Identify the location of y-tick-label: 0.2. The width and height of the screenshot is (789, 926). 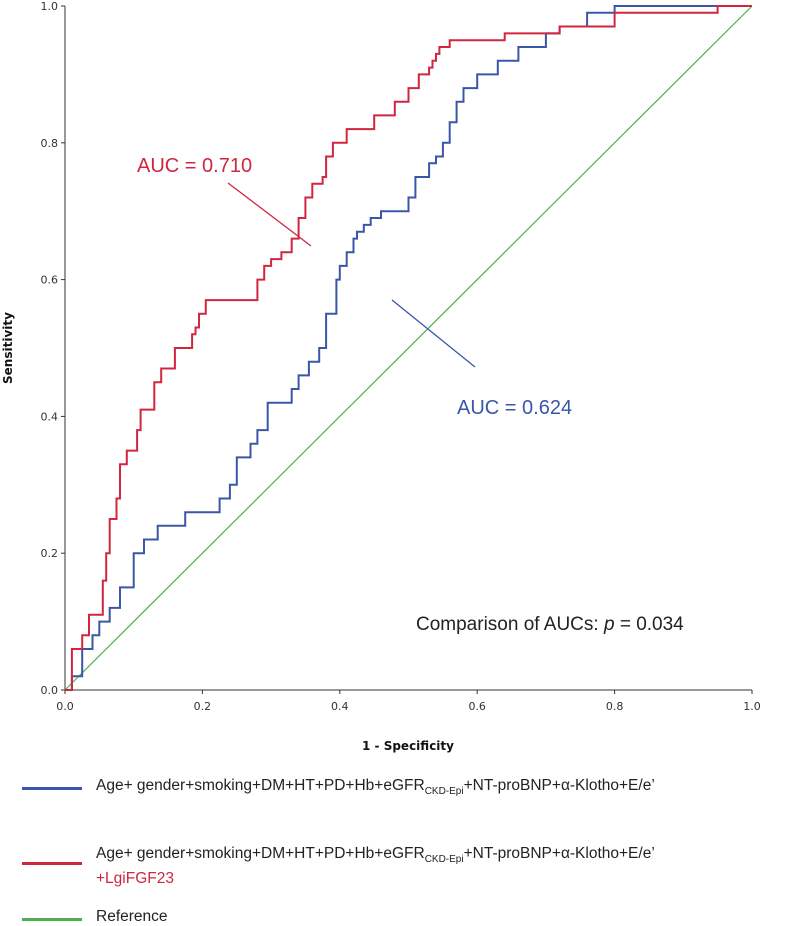
(50, 553).